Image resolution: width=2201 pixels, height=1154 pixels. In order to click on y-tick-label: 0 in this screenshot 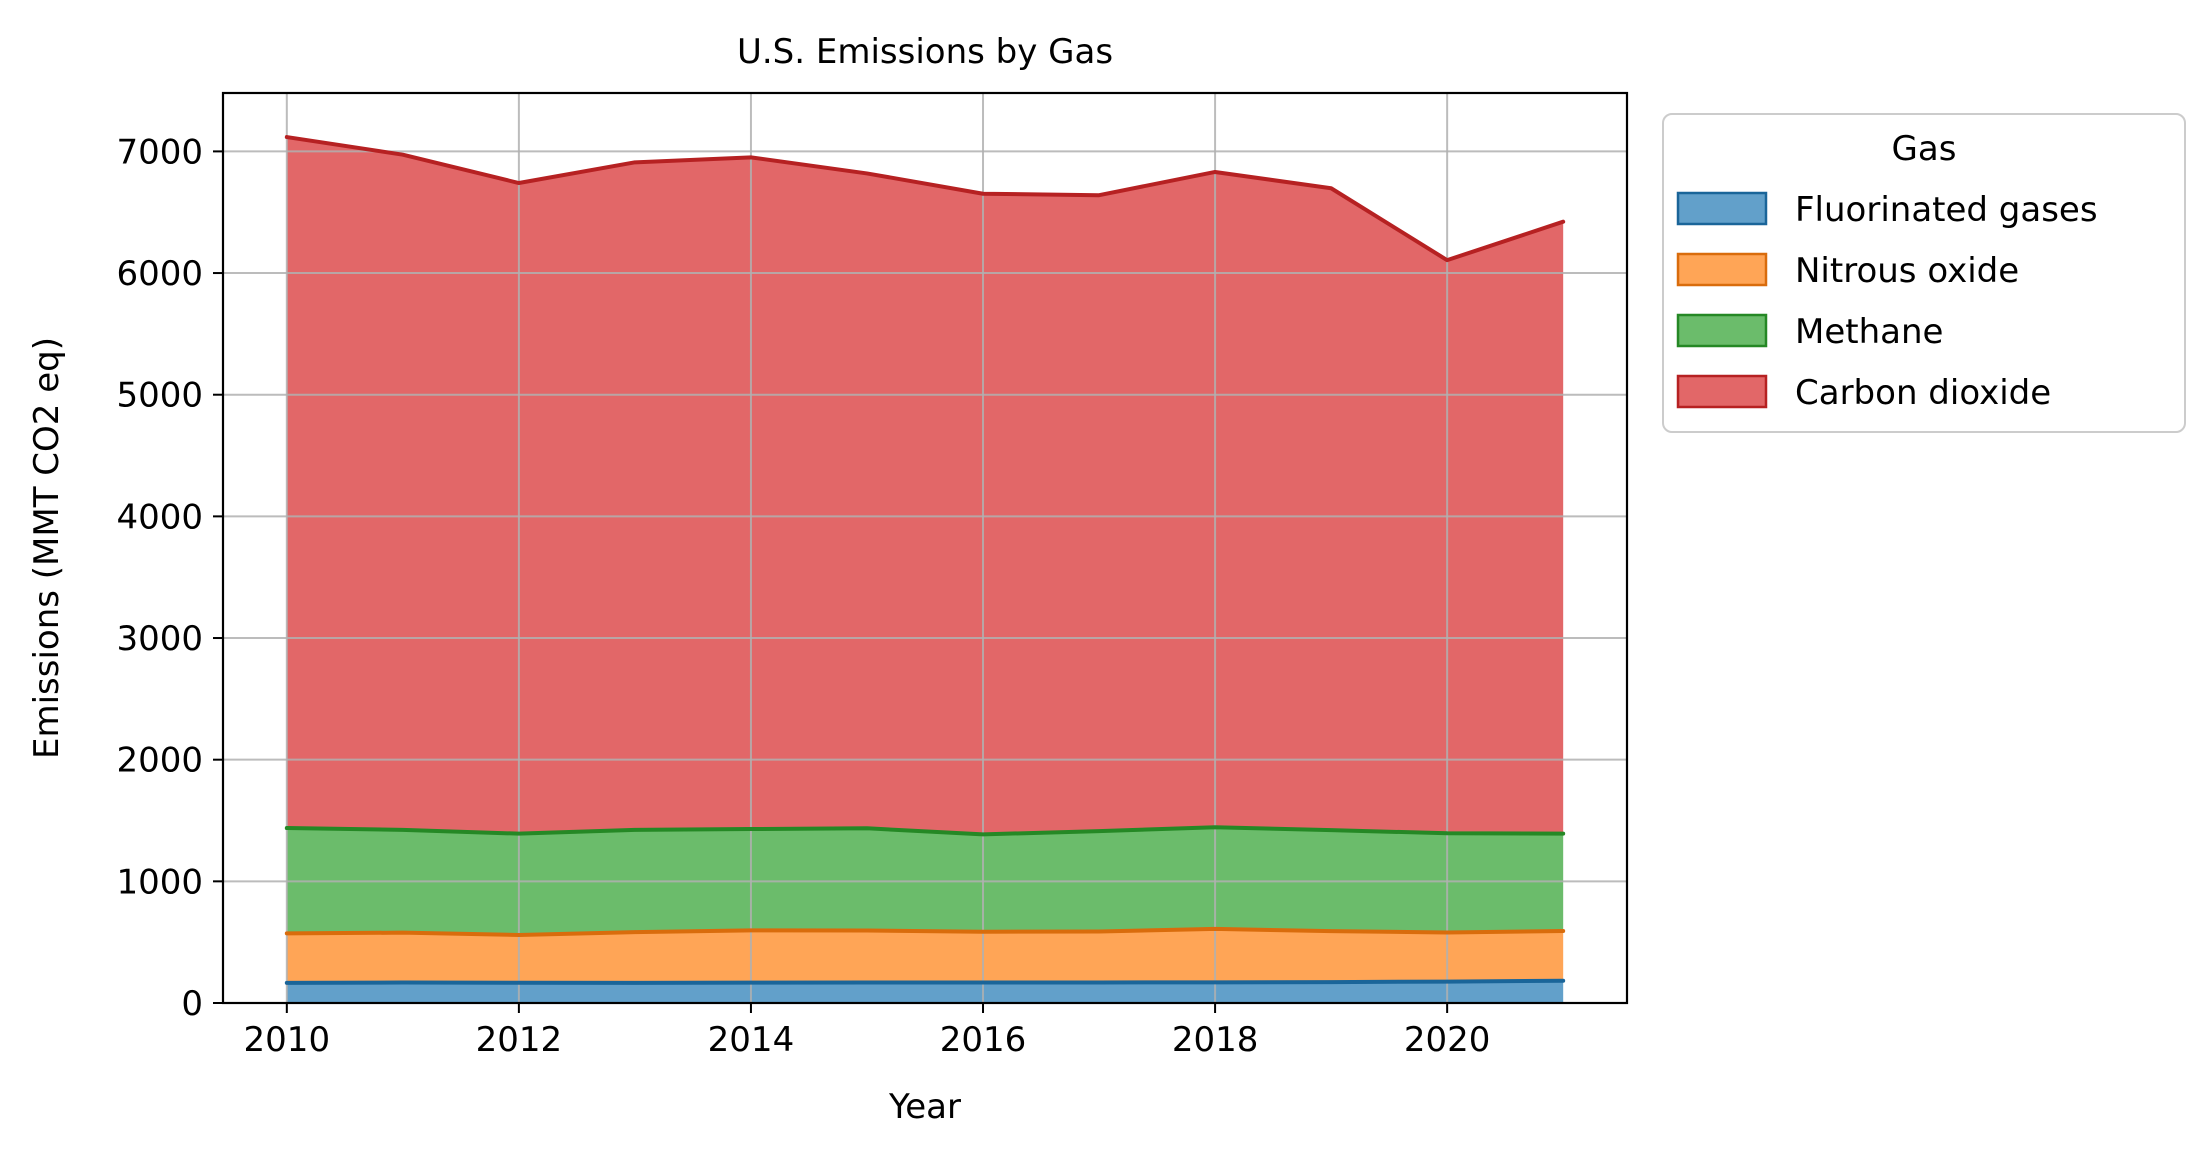, I will do `click(192, 1004)`.